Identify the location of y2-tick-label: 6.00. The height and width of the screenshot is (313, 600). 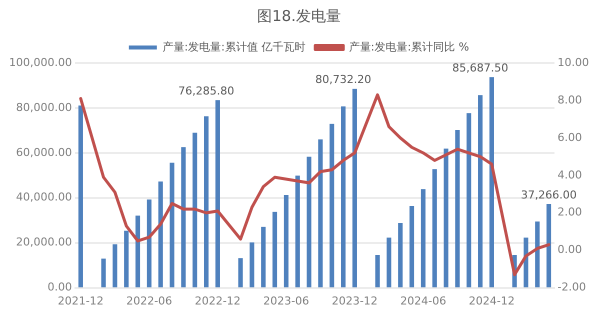
(570, 137).